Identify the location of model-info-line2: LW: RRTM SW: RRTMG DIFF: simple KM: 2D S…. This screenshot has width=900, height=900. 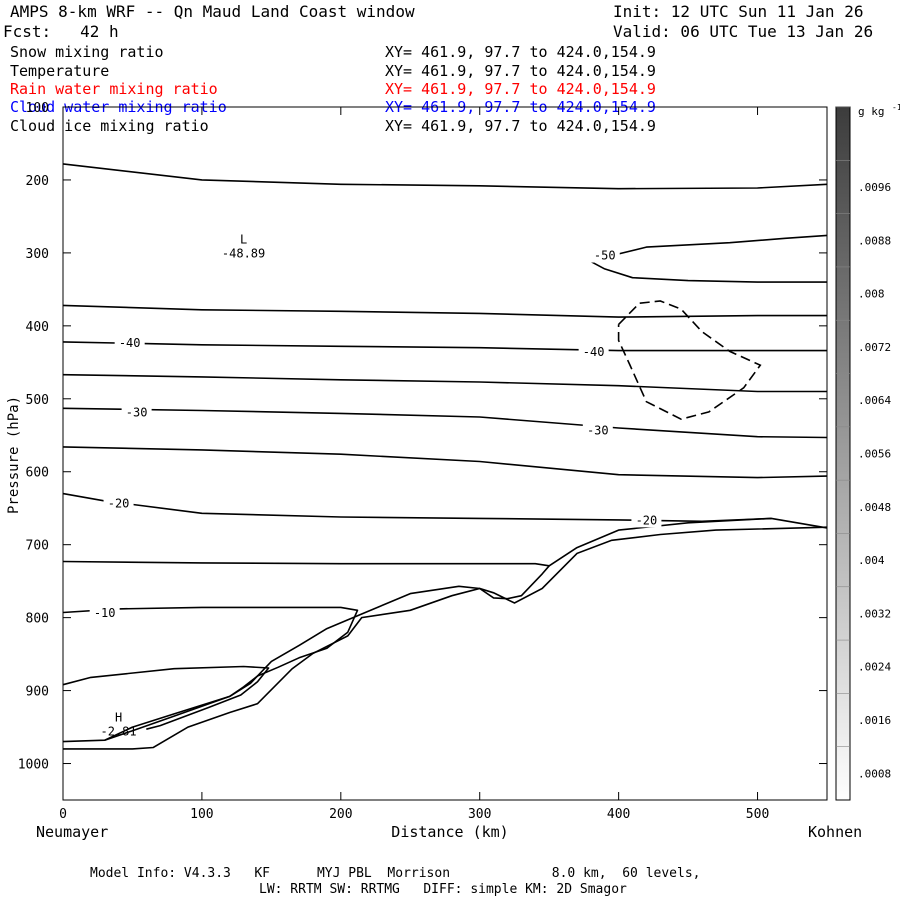
(443, 889).